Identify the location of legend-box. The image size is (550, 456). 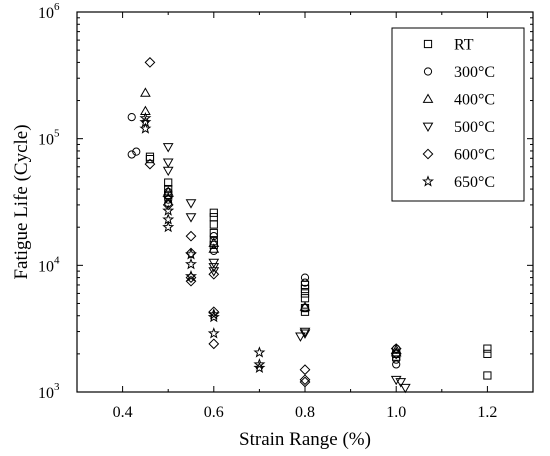
(458, 114).